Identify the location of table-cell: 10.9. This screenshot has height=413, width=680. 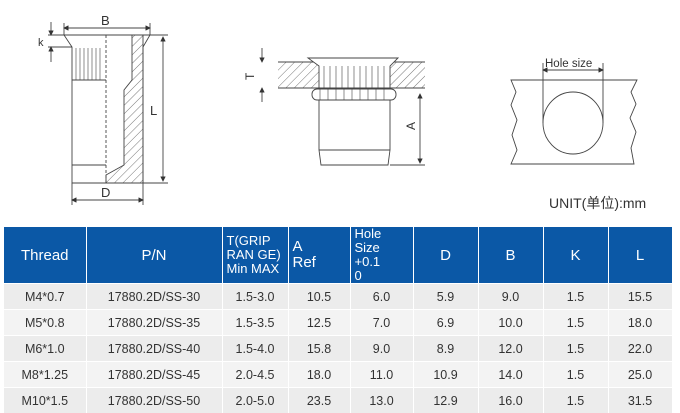
(445, 375).